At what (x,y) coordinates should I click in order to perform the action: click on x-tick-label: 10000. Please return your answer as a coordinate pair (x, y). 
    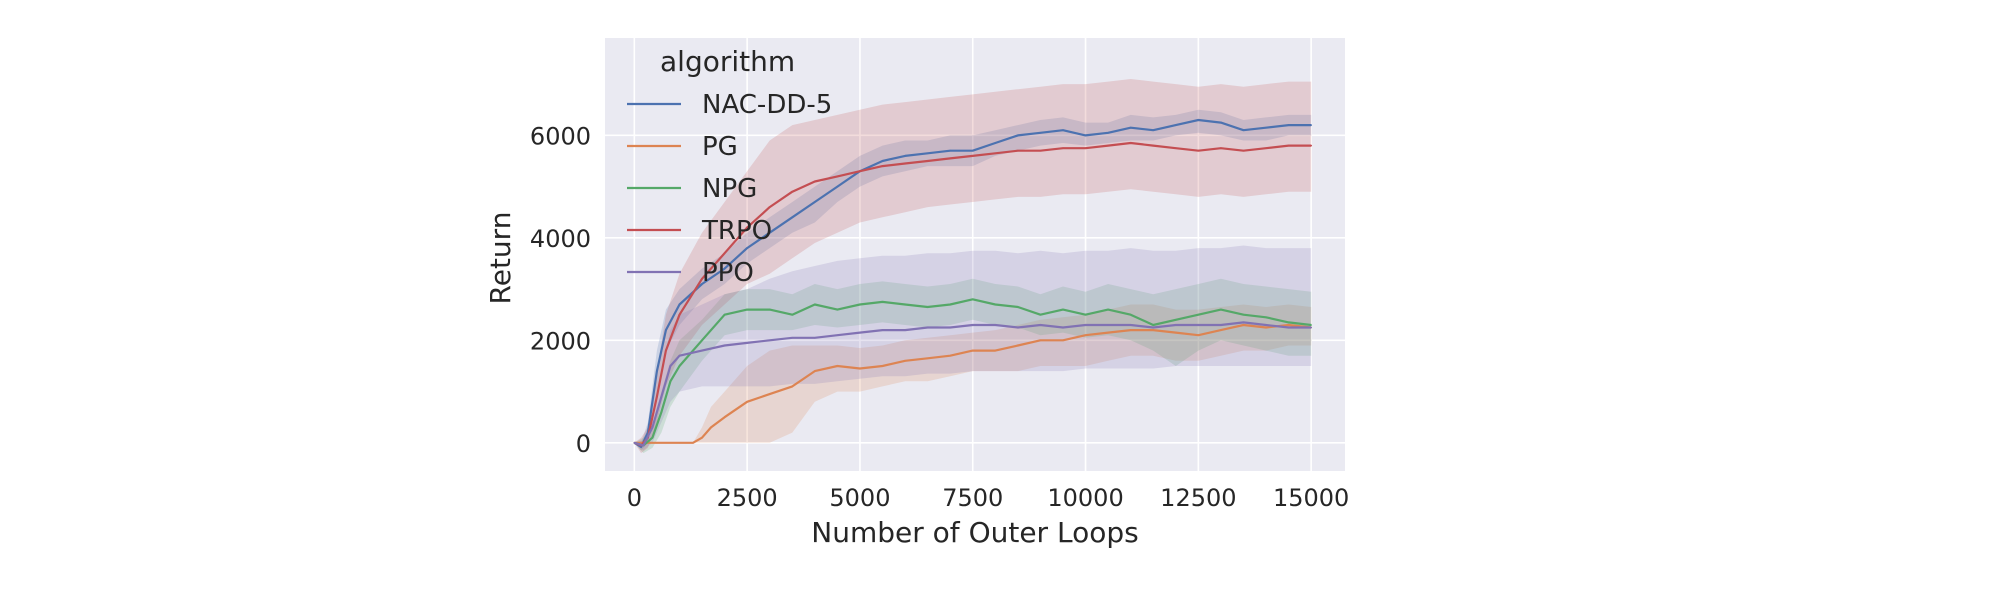
    Looking at the image, I should click on (1085, 498).